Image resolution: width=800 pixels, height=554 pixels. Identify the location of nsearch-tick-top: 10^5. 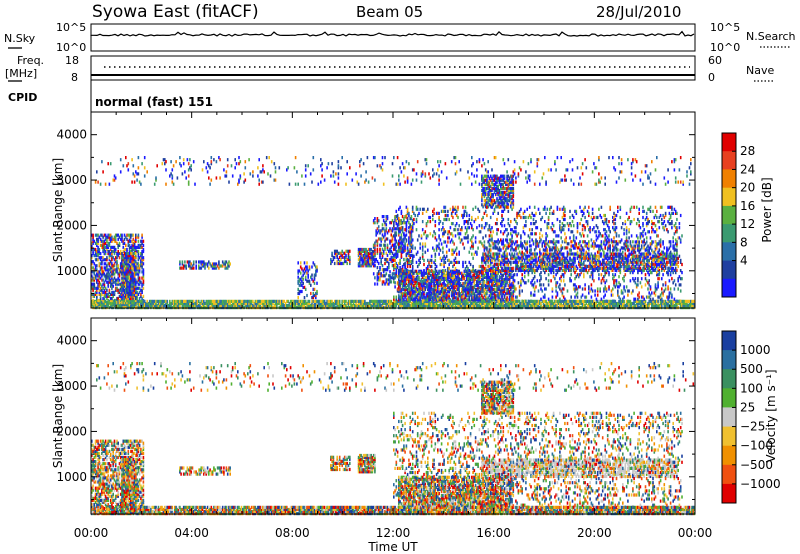
(725, 27).